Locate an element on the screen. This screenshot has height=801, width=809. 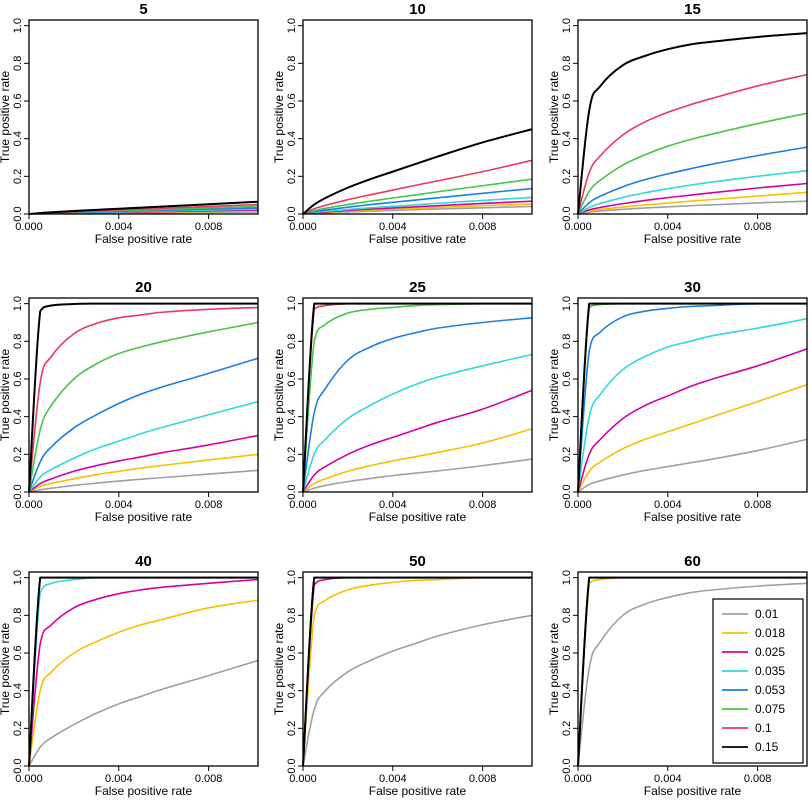
panel-title: 15 is located at coordinates (692, 9).